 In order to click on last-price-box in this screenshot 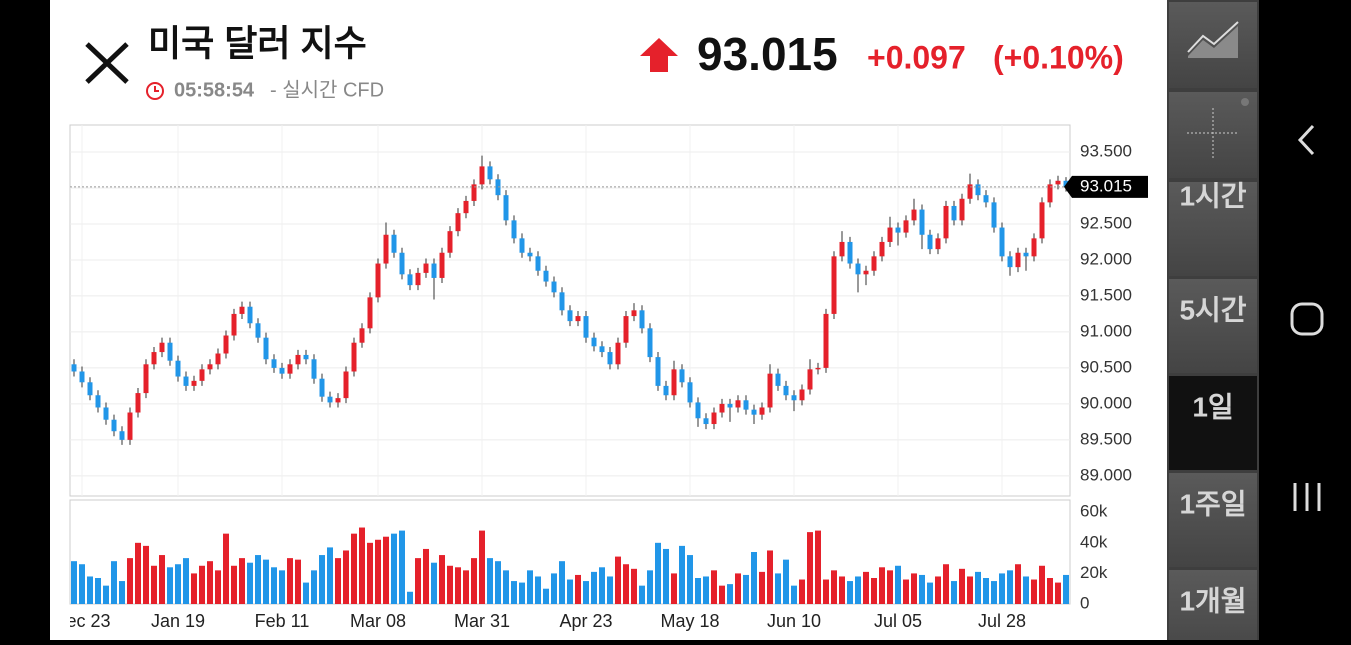, I will do `click(1106, 186)`.